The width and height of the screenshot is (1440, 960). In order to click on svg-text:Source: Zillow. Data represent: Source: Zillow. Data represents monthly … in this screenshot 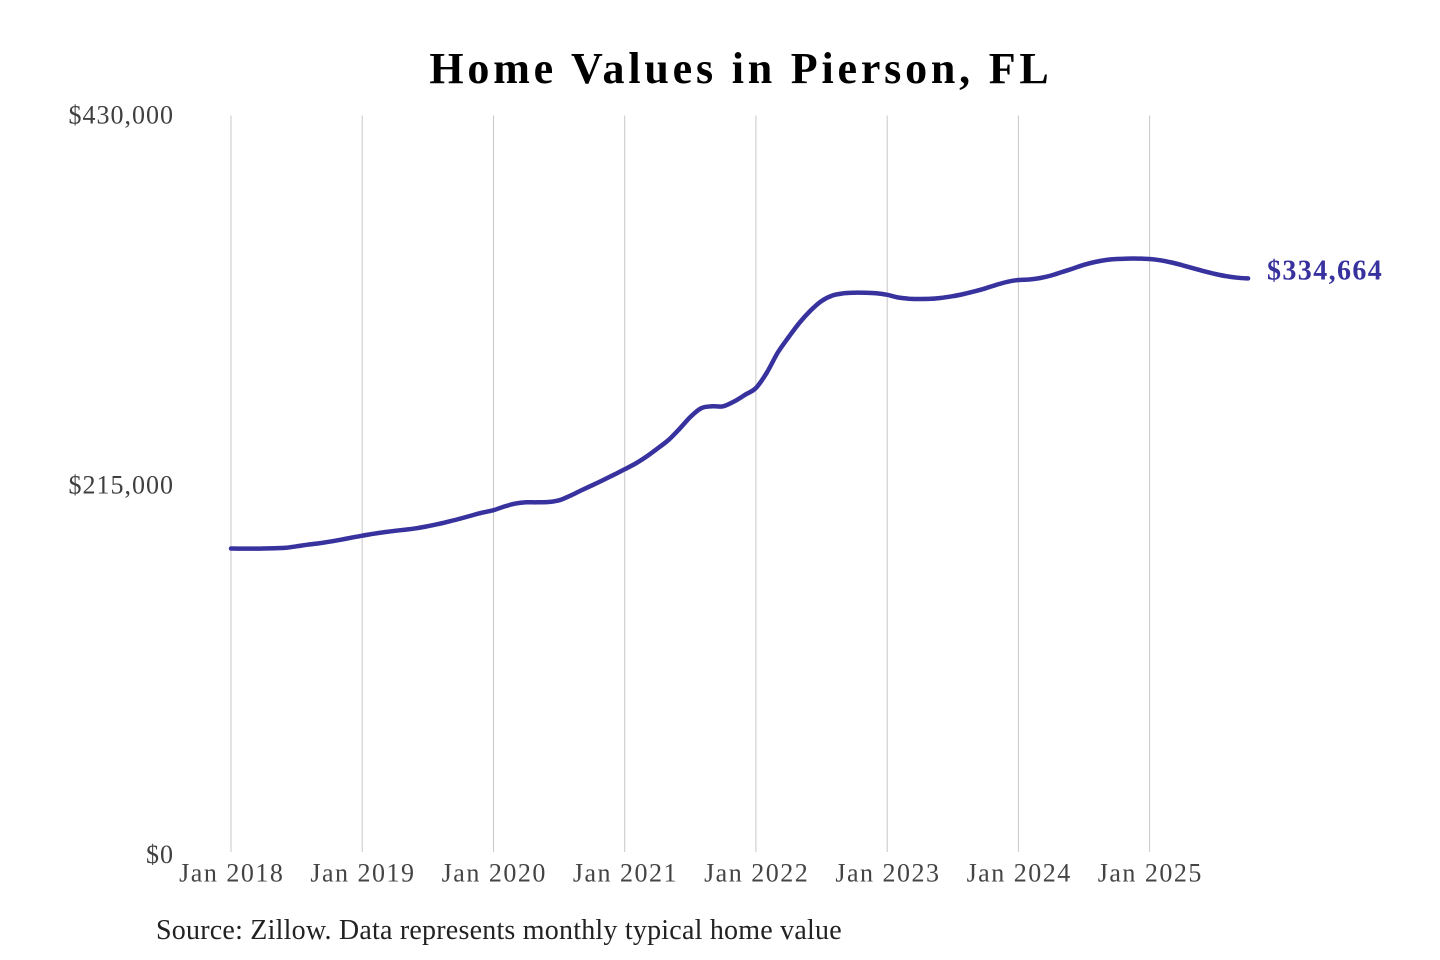, I will do `click(499, 930)`.